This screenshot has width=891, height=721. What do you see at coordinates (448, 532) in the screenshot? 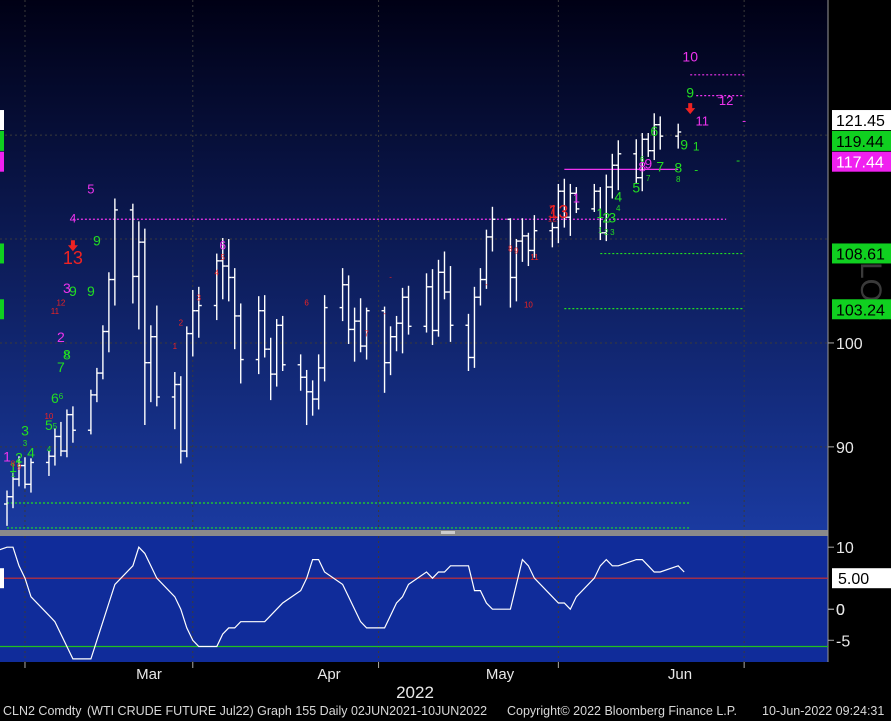
I see `panel-separator-grip` at bounding box center [448, 532].